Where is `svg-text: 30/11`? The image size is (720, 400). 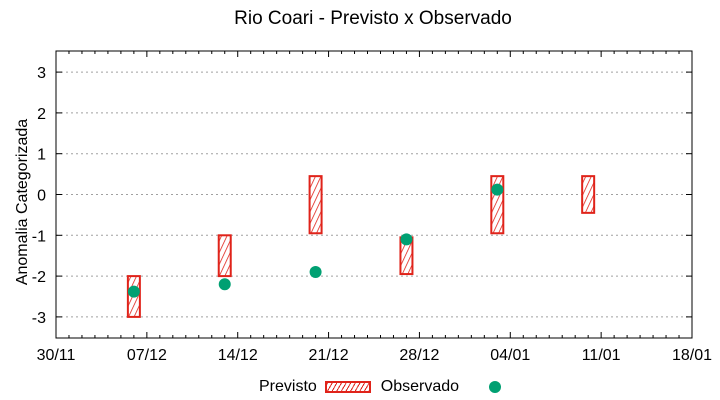 svg-text: 30/11 is located at coordinates (56, 355).